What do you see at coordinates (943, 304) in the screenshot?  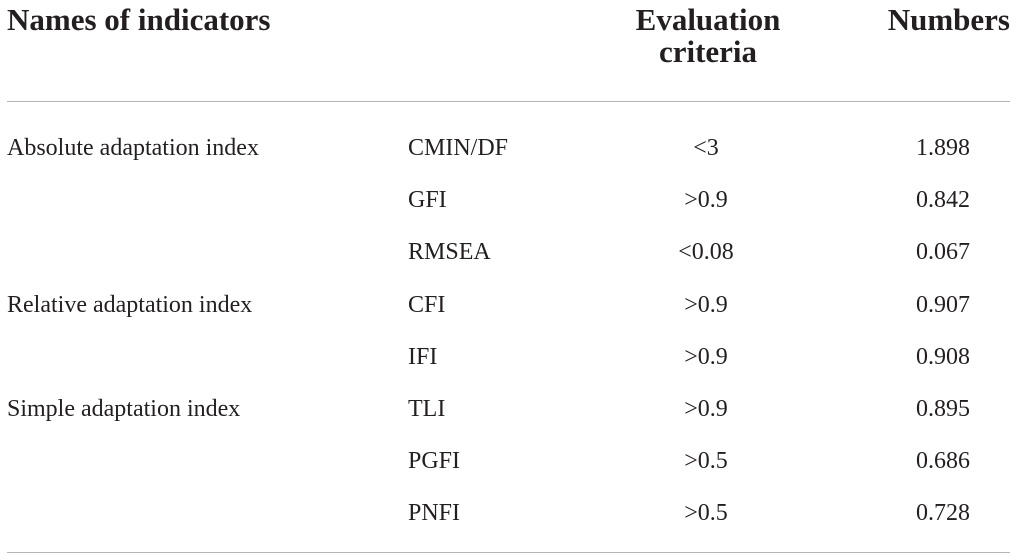 I see `number-cell: 0.907` at bounding box center [943, 304].